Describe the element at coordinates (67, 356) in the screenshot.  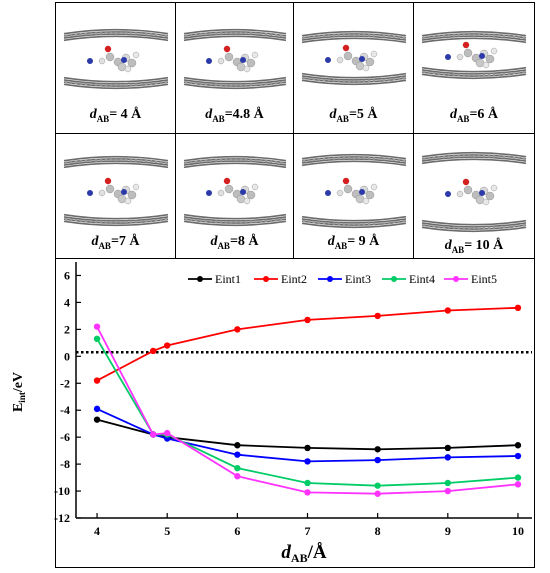
I see `y-tick-label: 0` at that location.